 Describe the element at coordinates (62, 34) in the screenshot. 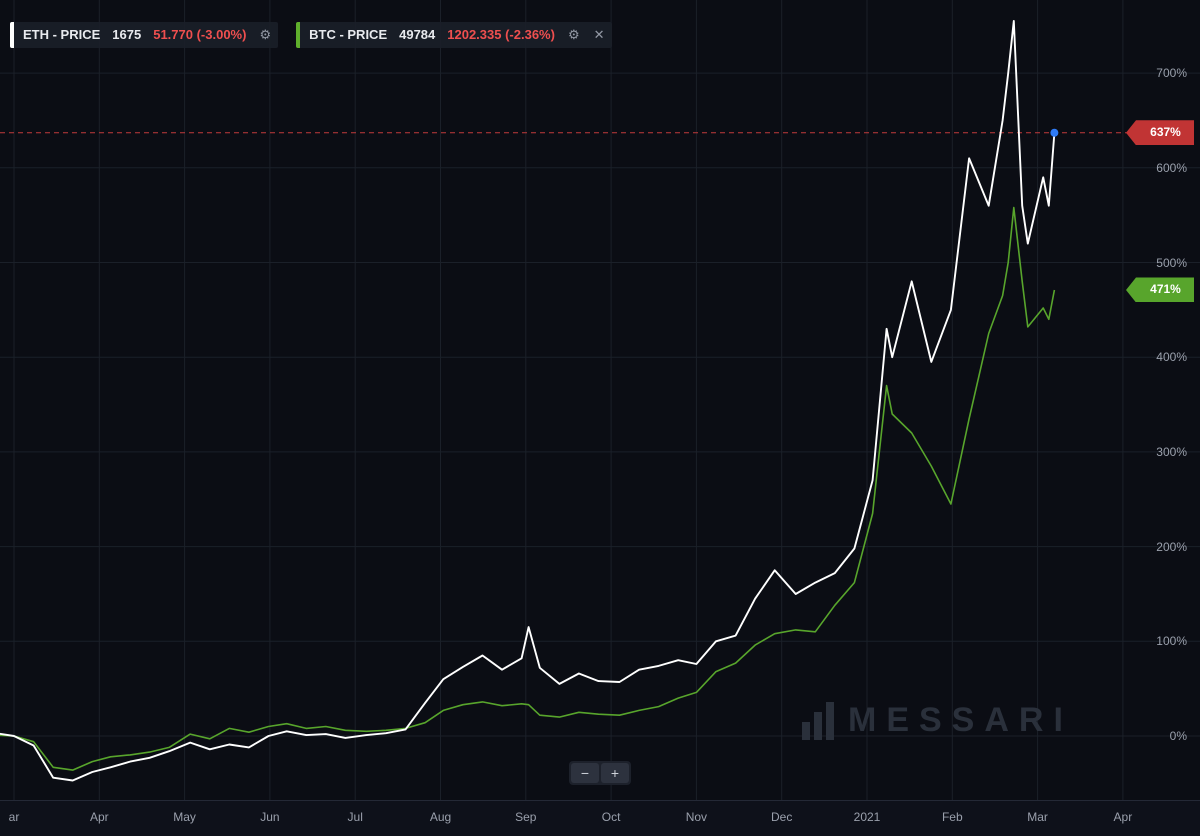

I see `eth-symbol-label: ETH - PRICE` at that location.